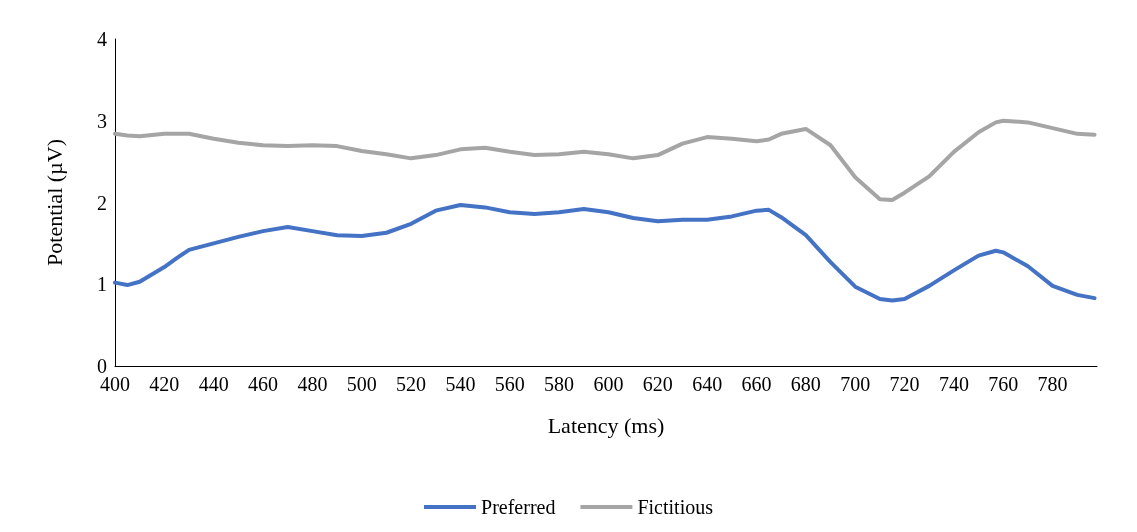  Describe the element at coordinates (756, 384) in the screenshot. I see `x-tick-label: 660` at that location.